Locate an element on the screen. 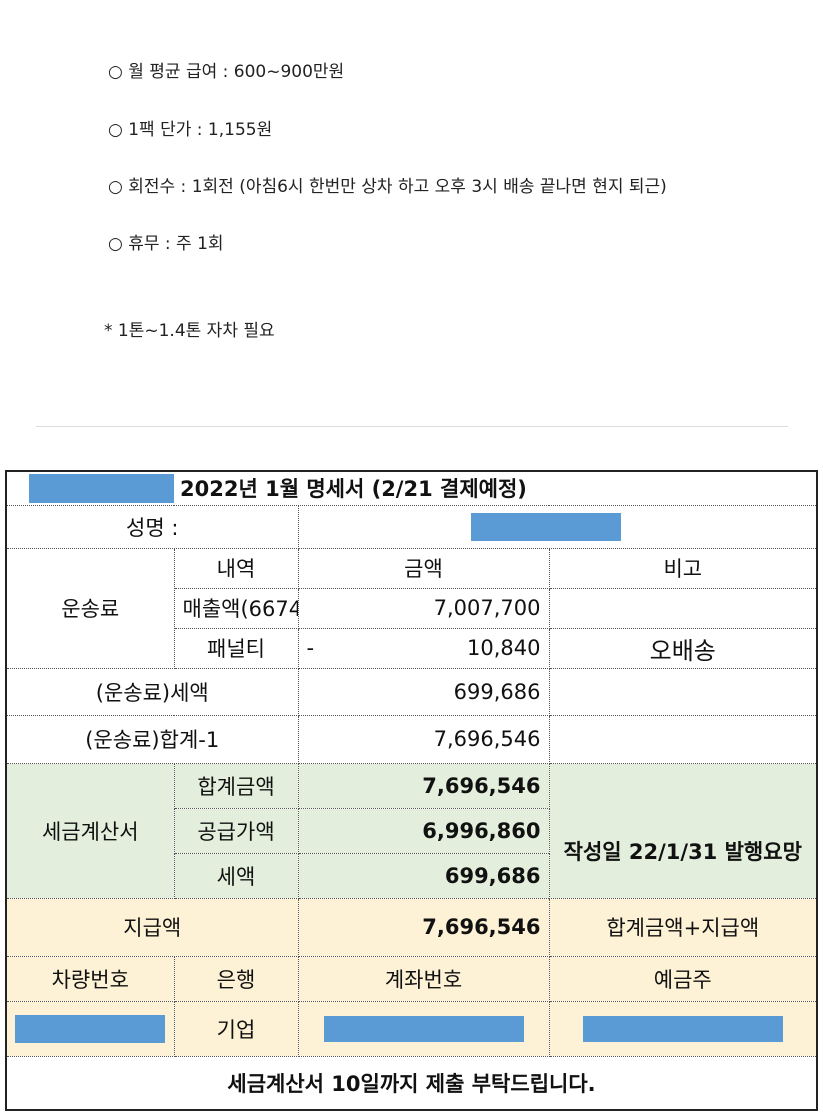 Image resolution: width=823 pixels, height=1117 pixels. payment-amount: 7,696,546 is located at coordinates (423, 927).